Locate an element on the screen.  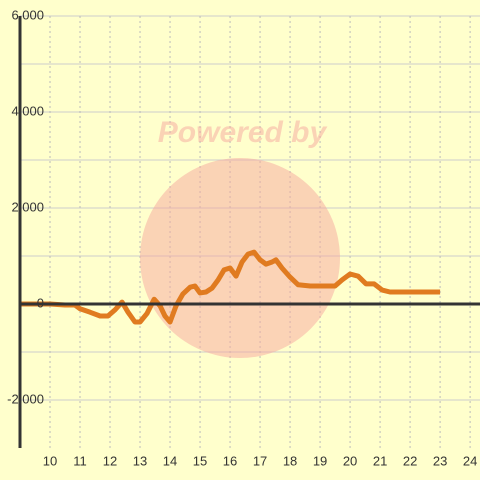
y-tick-label: -2,000 is located at coordinates (25, 398).